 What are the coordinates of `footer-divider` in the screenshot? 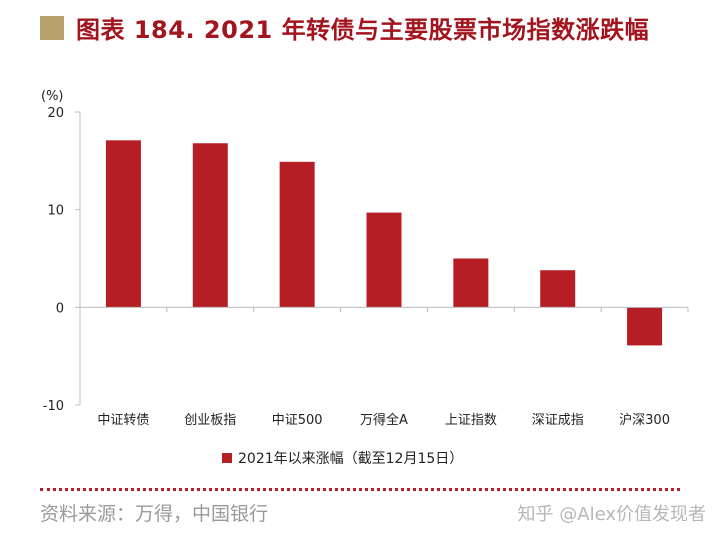 It's located at (360, 489).